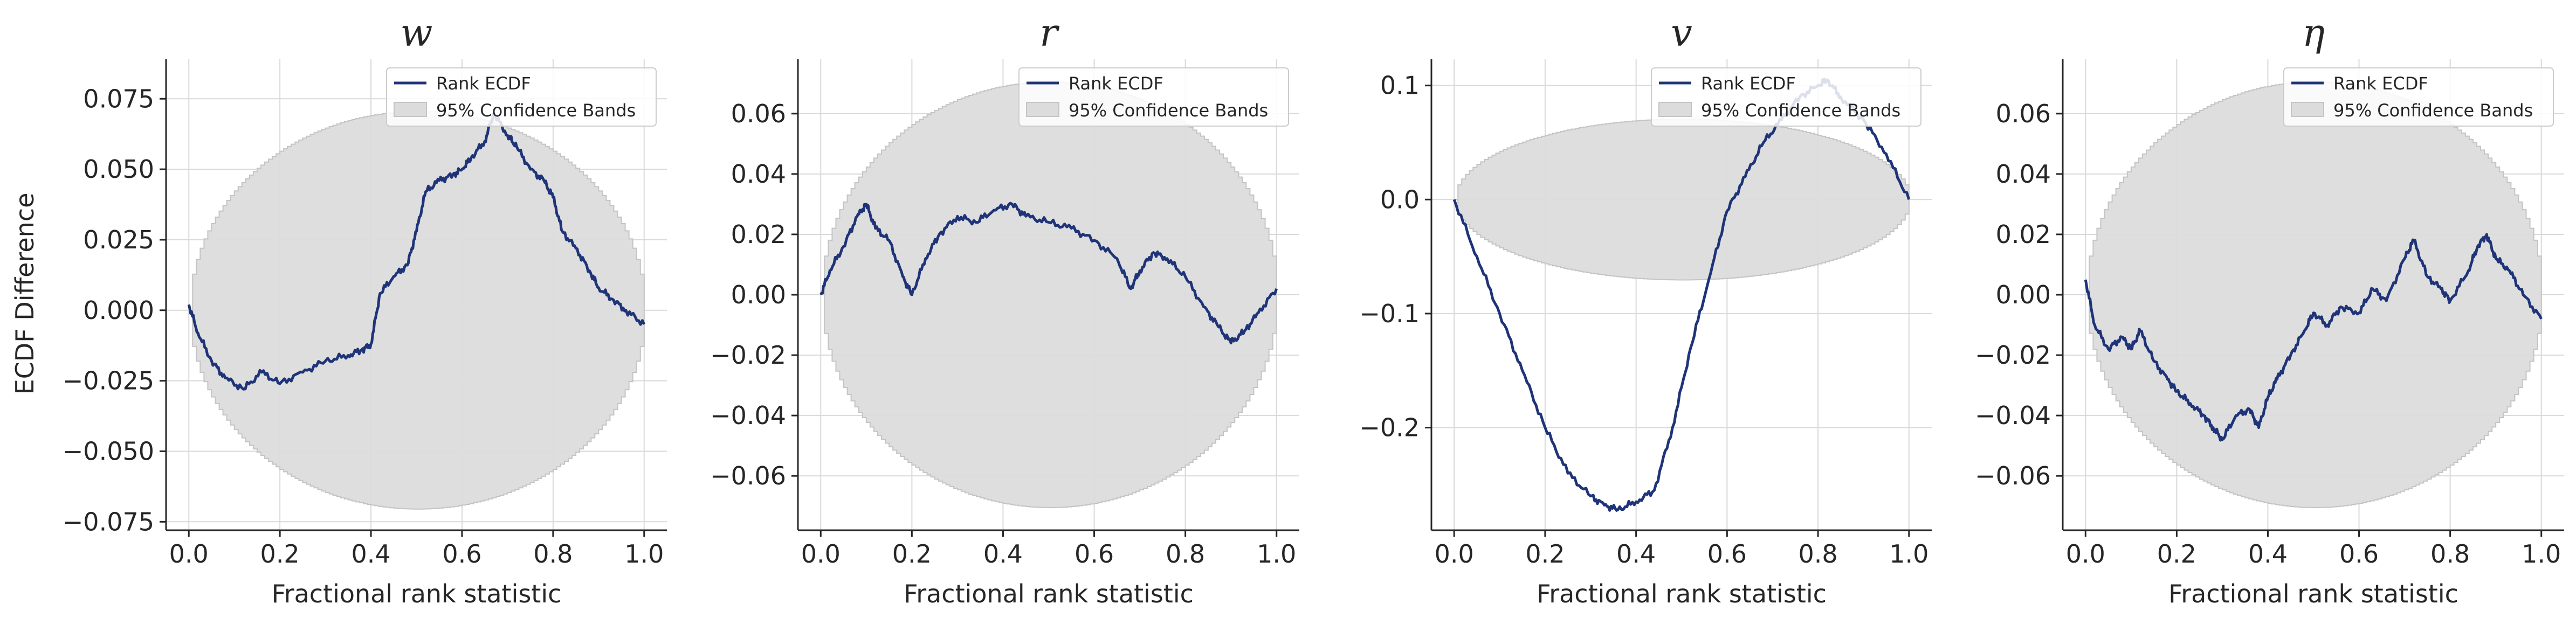  I want to click on panel-title: η, so click(2313, 33).